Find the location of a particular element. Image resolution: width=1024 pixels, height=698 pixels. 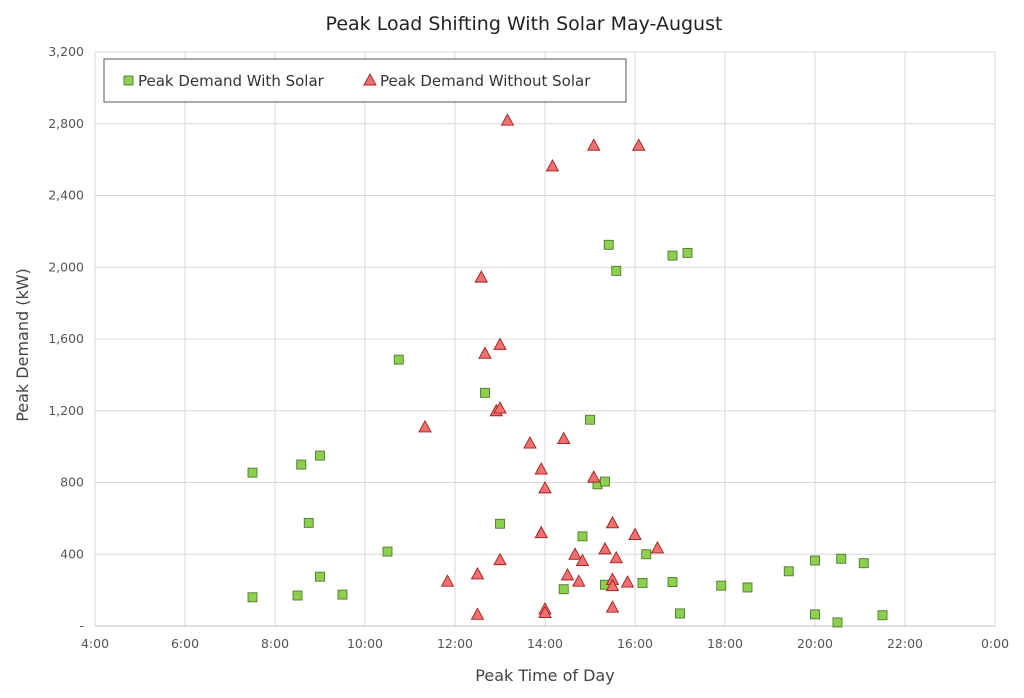

x-tick-label: 6:00 is located at coordinates (185, 643).